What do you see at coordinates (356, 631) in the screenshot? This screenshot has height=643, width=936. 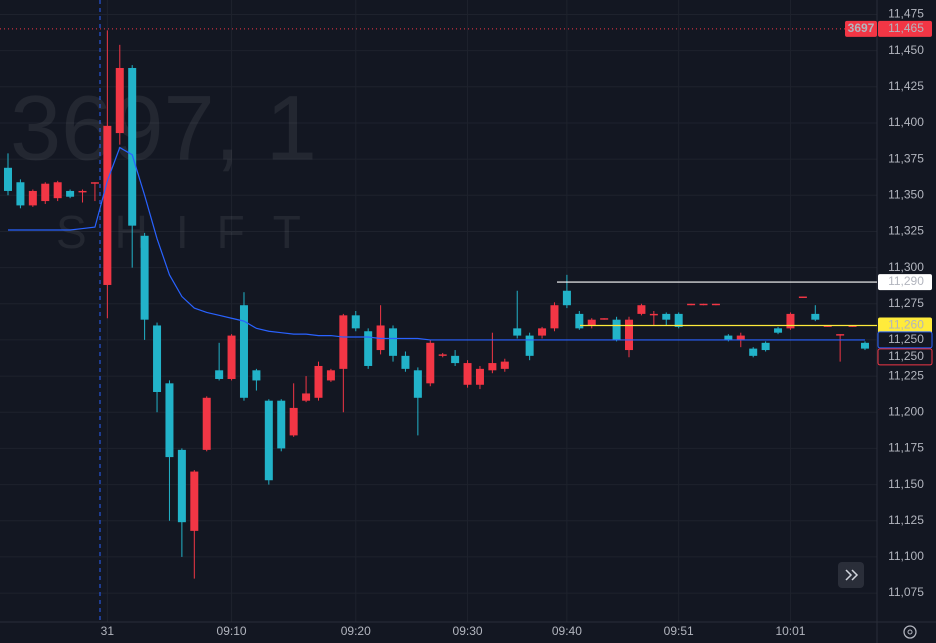 I see `x-tick-label: 09:20` at bounding box center [356, 631].